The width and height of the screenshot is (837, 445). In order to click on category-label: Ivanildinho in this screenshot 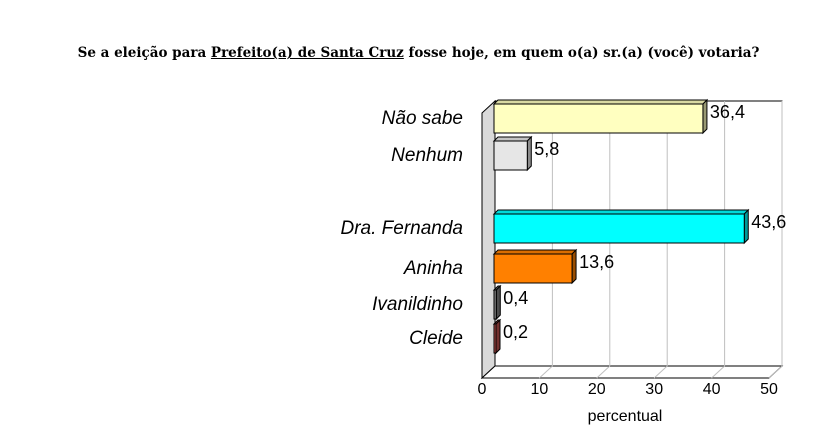, I will do `click(417, 304)`.